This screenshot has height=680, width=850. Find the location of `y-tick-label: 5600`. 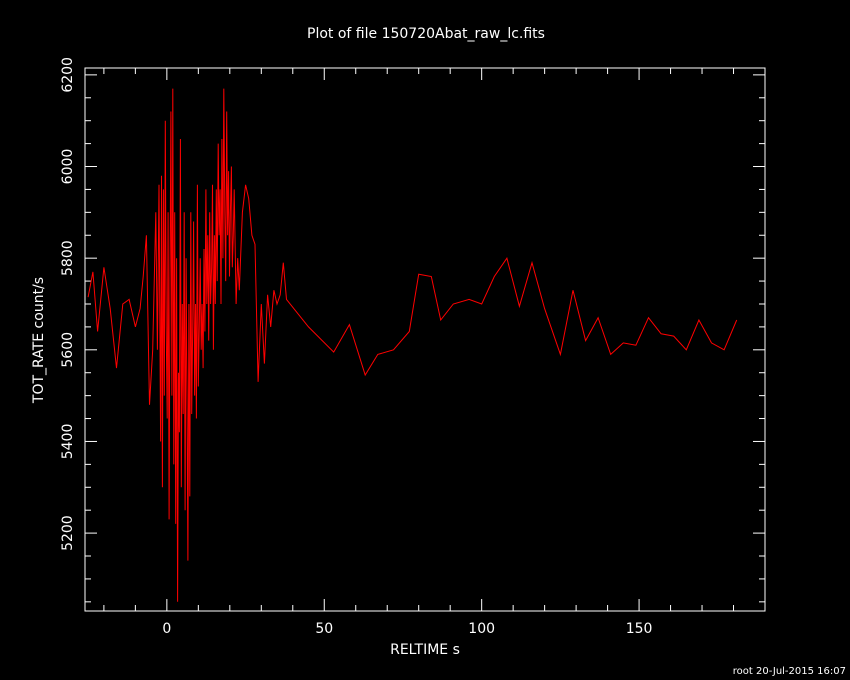

y-tick-label: 5600 is located at coordinates (68, 350).